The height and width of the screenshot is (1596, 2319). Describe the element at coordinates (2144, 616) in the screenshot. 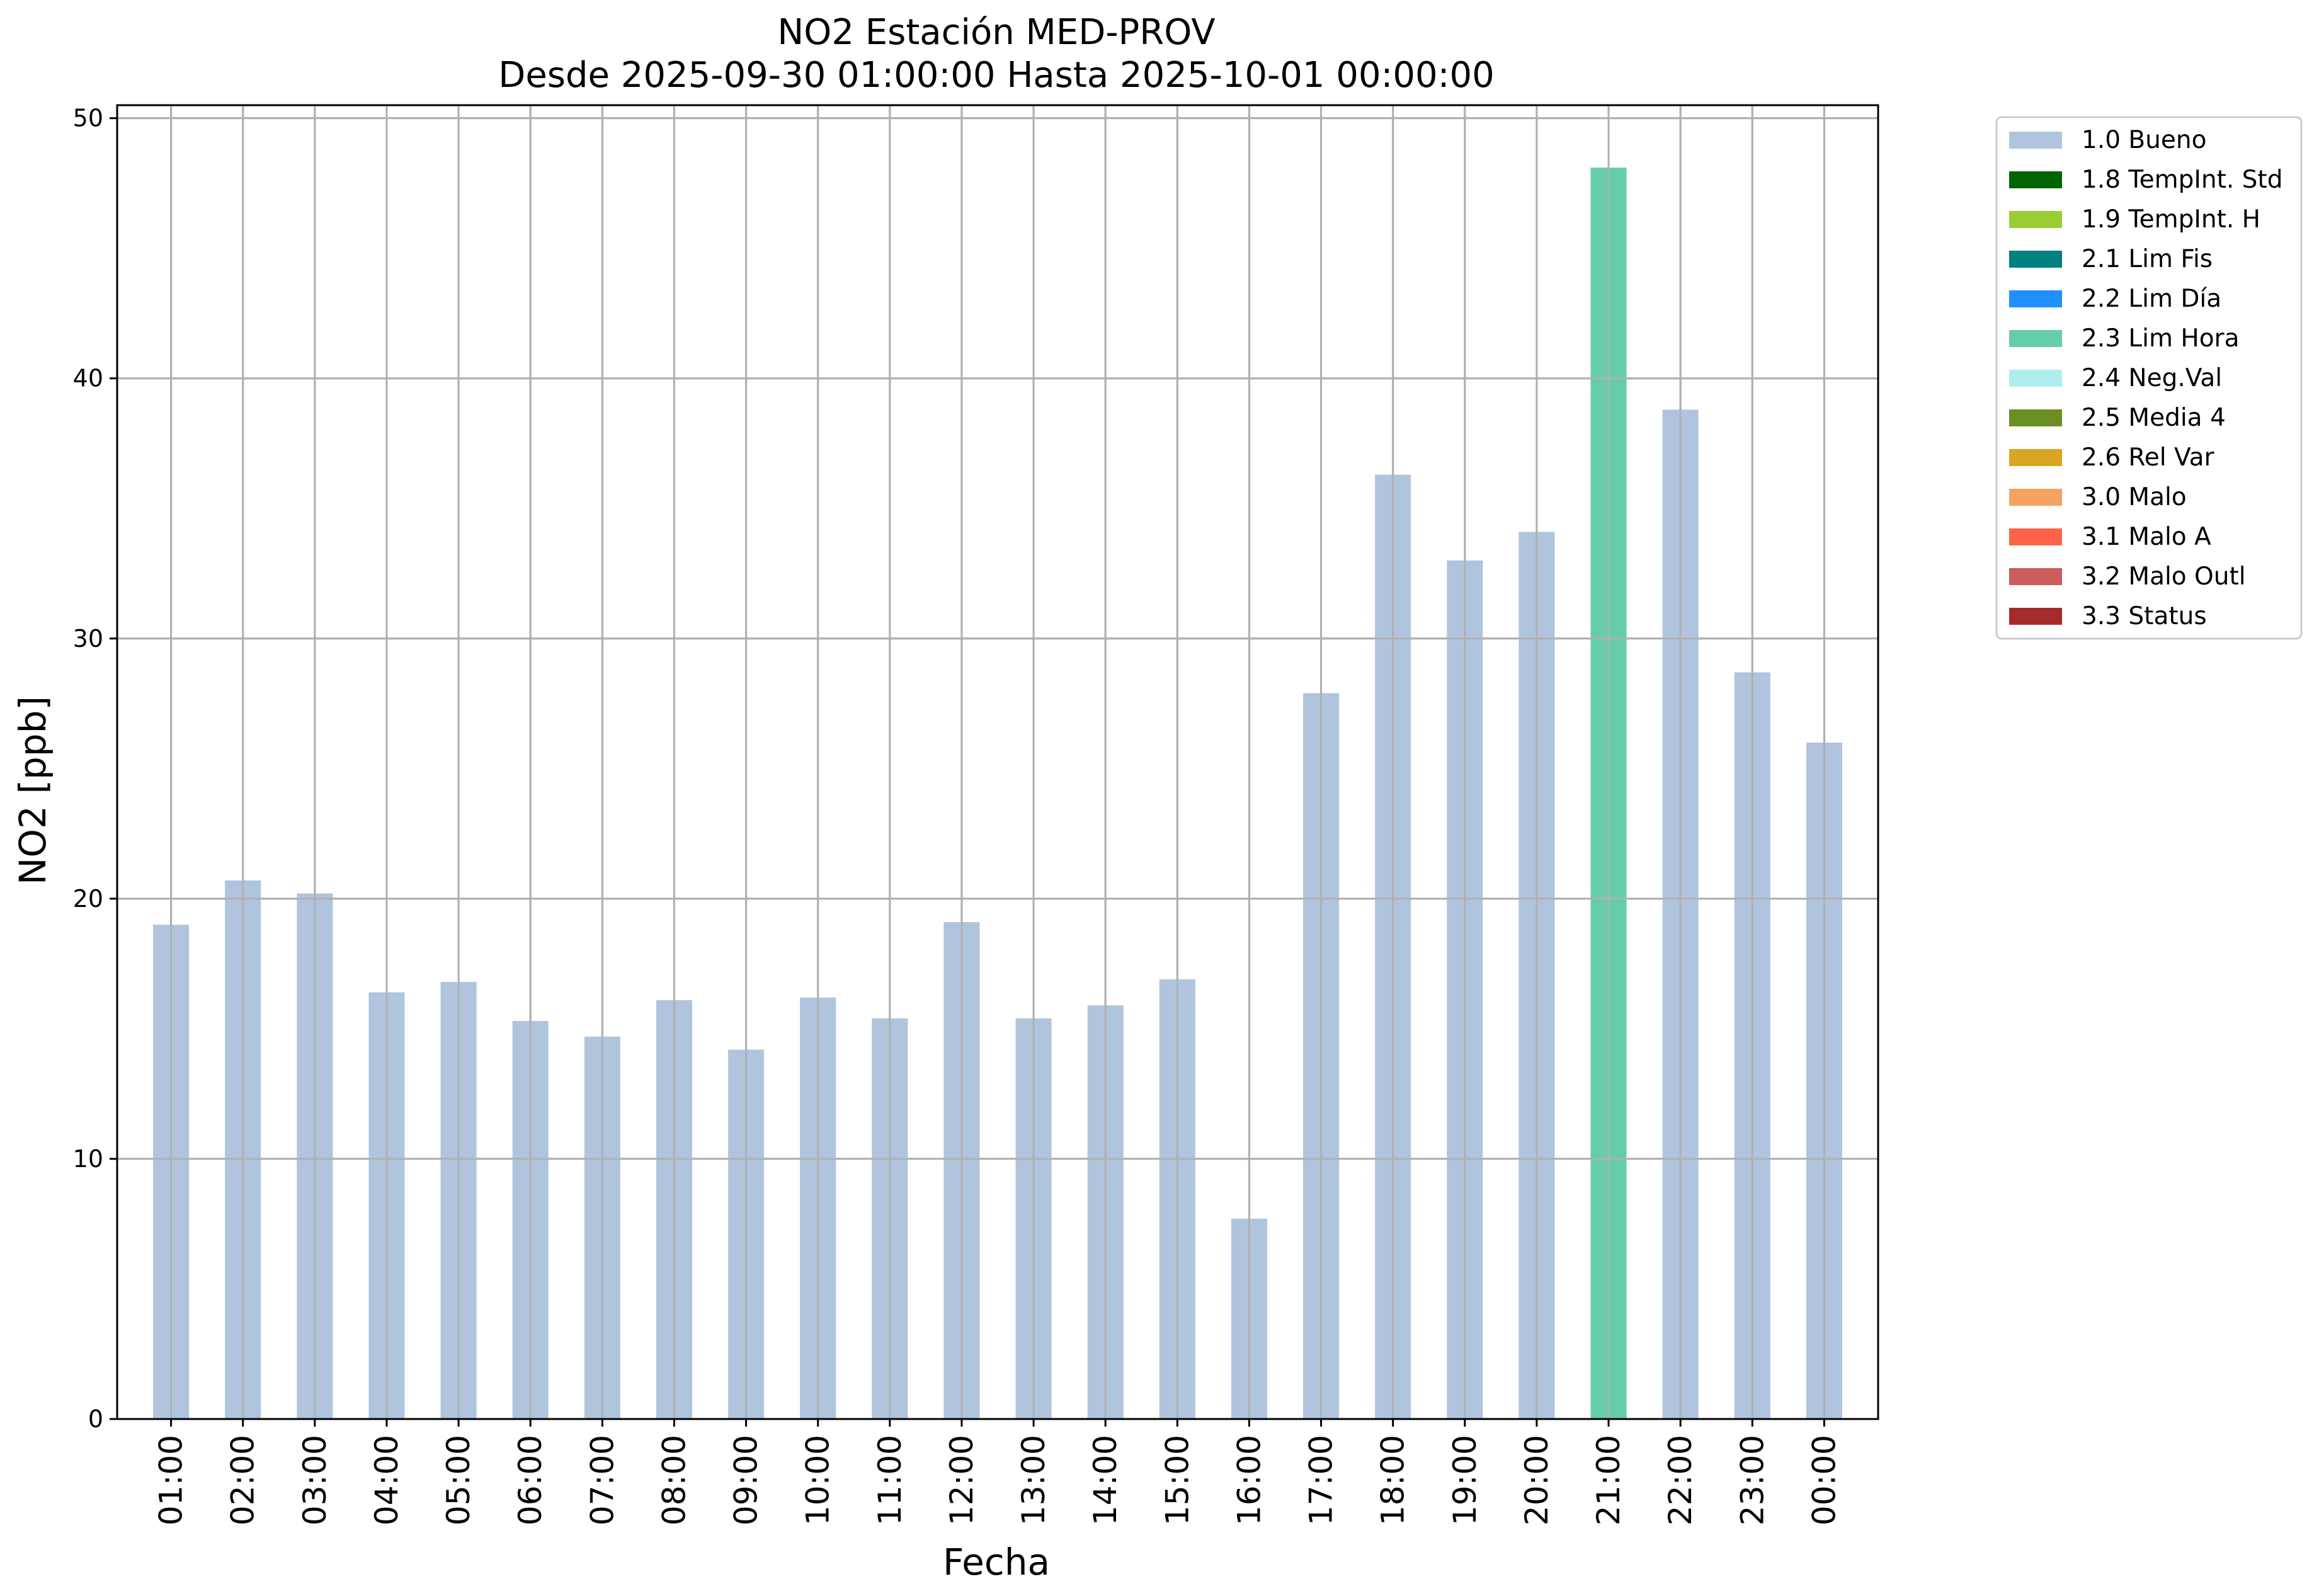

I see `legend-label: 3.3 Status` at that location.